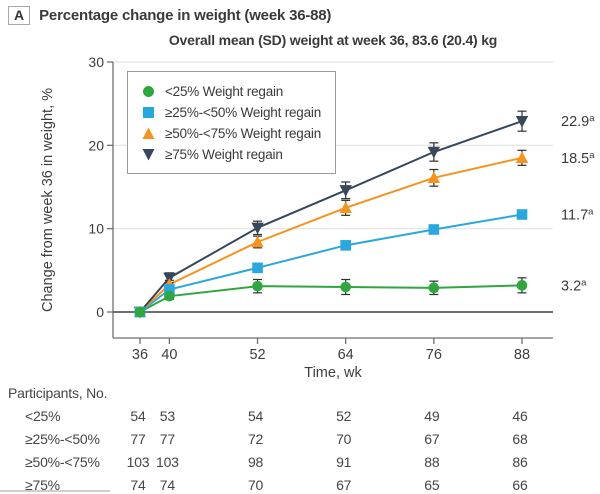 The image size is (600, 494). I want to click on x-tick-label: 40, so click(169, 355).